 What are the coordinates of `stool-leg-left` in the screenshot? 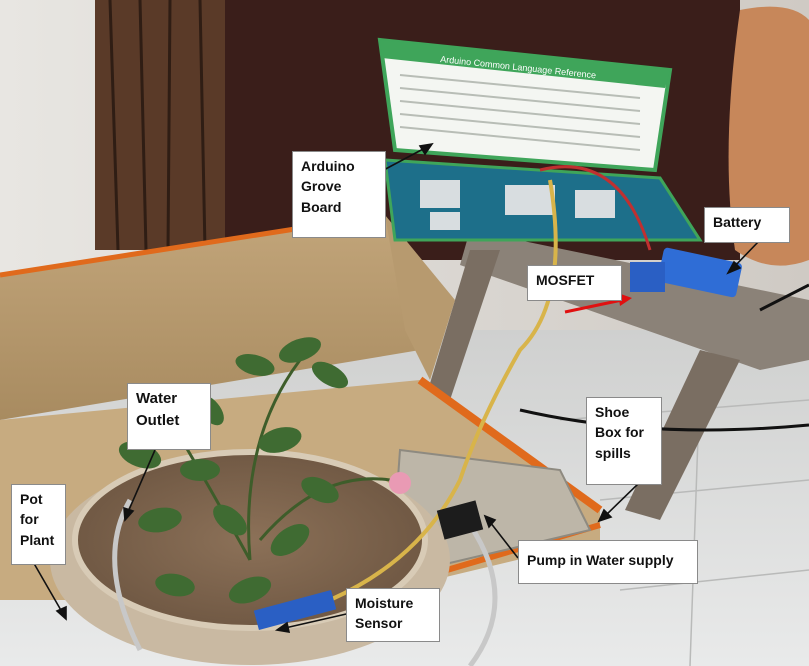 It's located at (462, 325).